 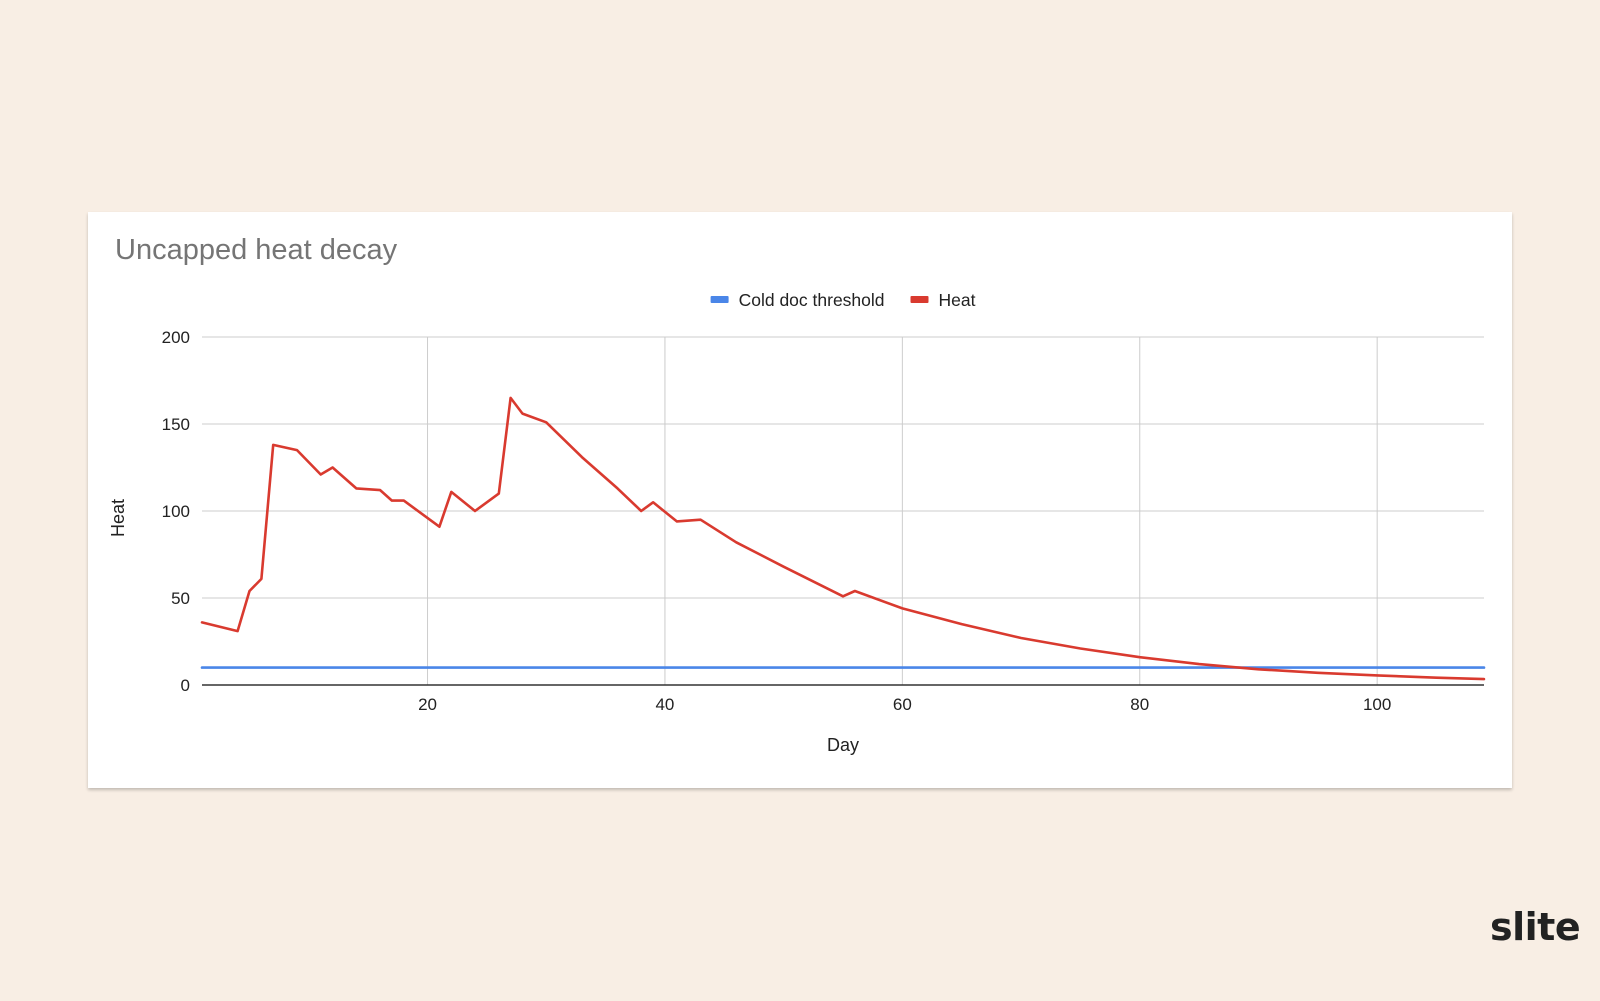 I want to click on legend-swatch-heat, so click(x=919, y=299).